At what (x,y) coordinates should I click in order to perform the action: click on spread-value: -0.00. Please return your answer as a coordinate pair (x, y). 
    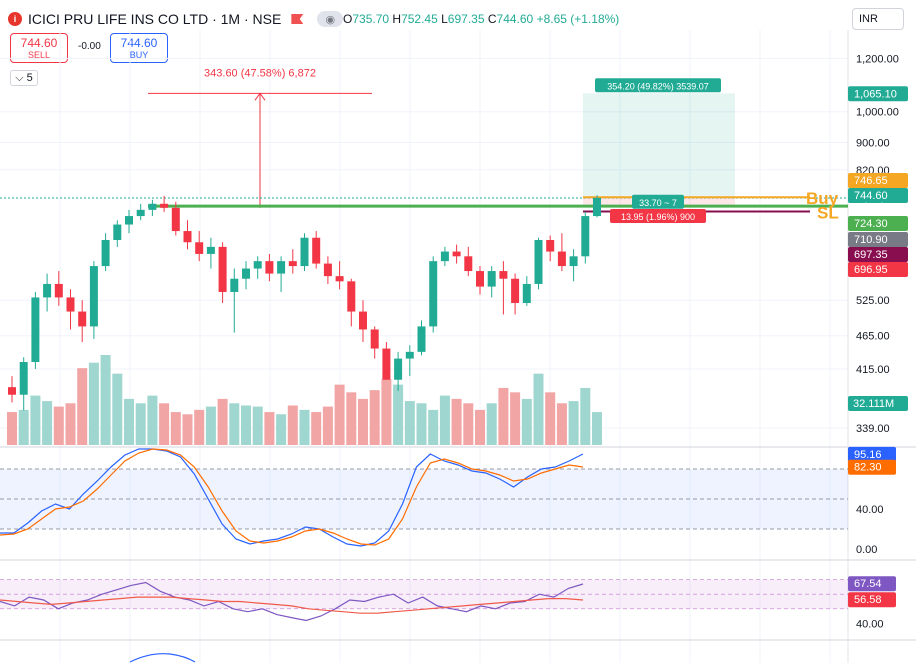
    Looking at the image, I should click on (89, 46).